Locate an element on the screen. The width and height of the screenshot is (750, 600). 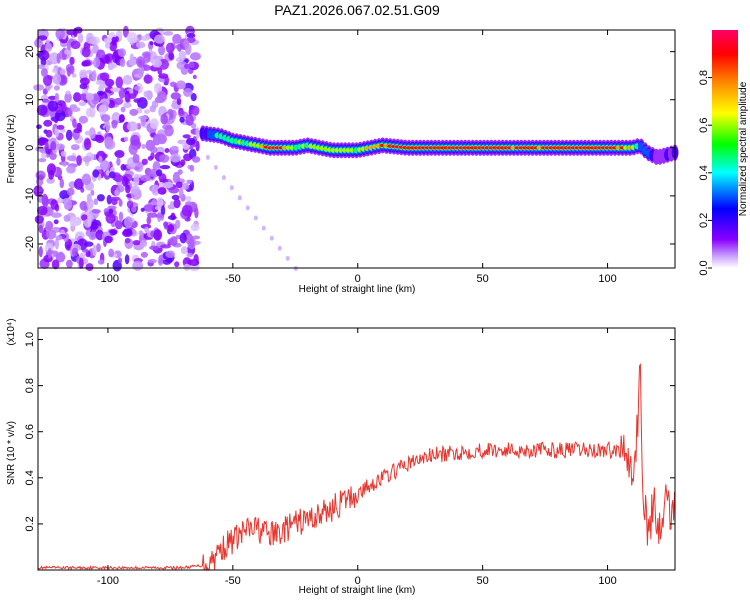
x-tick-label: -50 is located at coordinates (233, 581).